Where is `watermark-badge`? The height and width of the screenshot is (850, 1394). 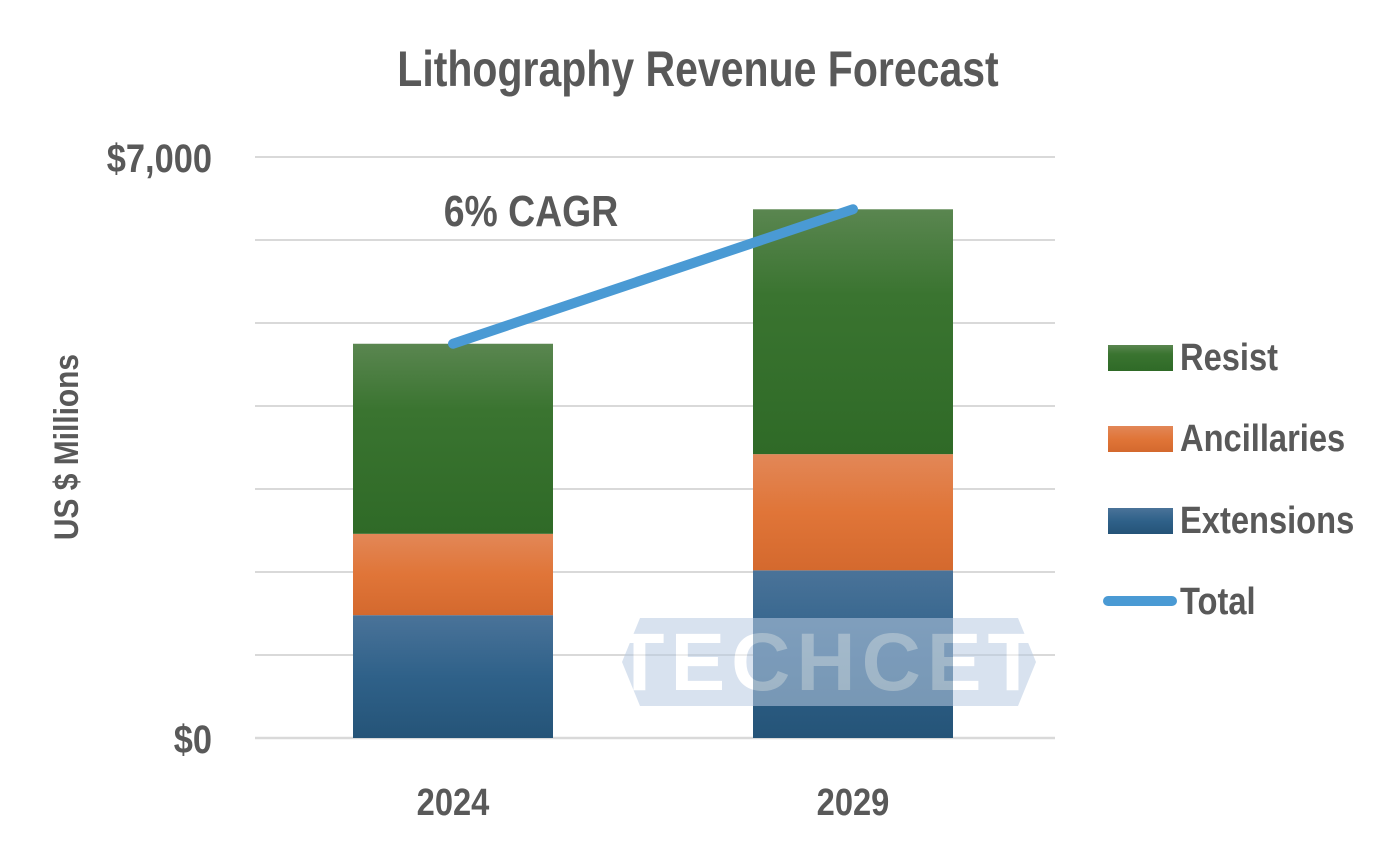
watermark-badge is located at coordinates (829, 662).